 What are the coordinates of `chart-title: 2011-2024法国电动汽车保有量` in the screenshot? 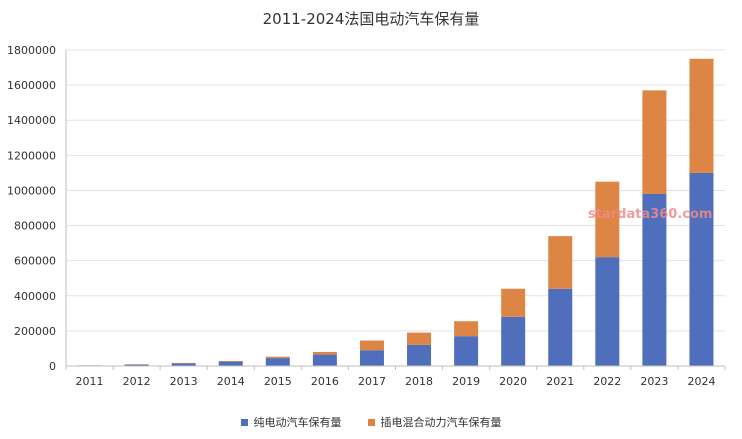 It's located at (371, 19).